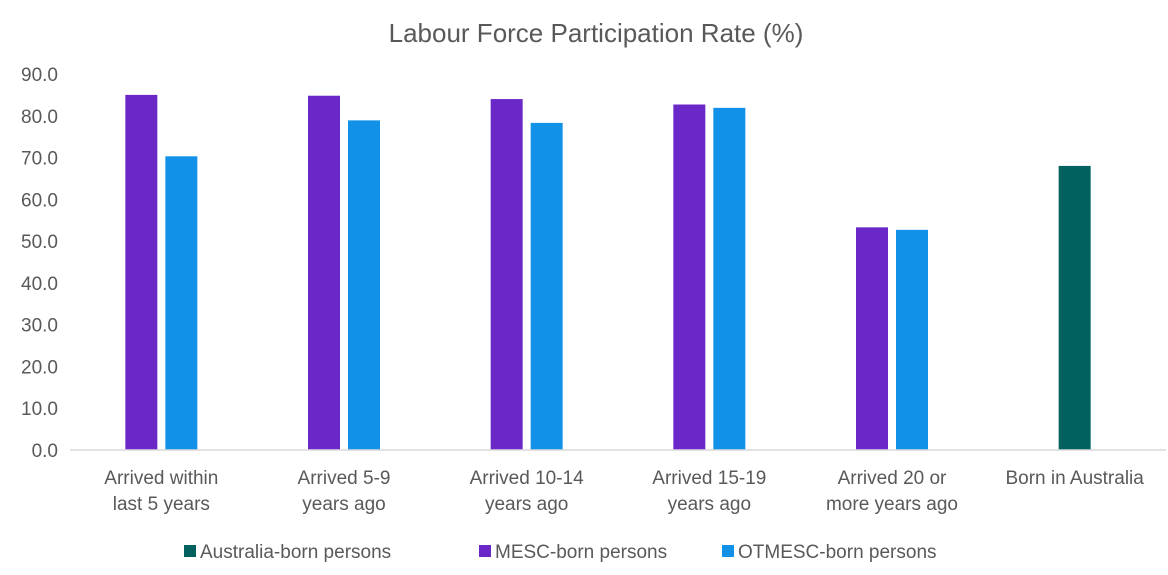 This screenshot has width=1168, height=575. What do you see at coordinates (39, 159) in the screenshot?
I see `y-tick-label: 70.0` at bounding box center [39, 159].